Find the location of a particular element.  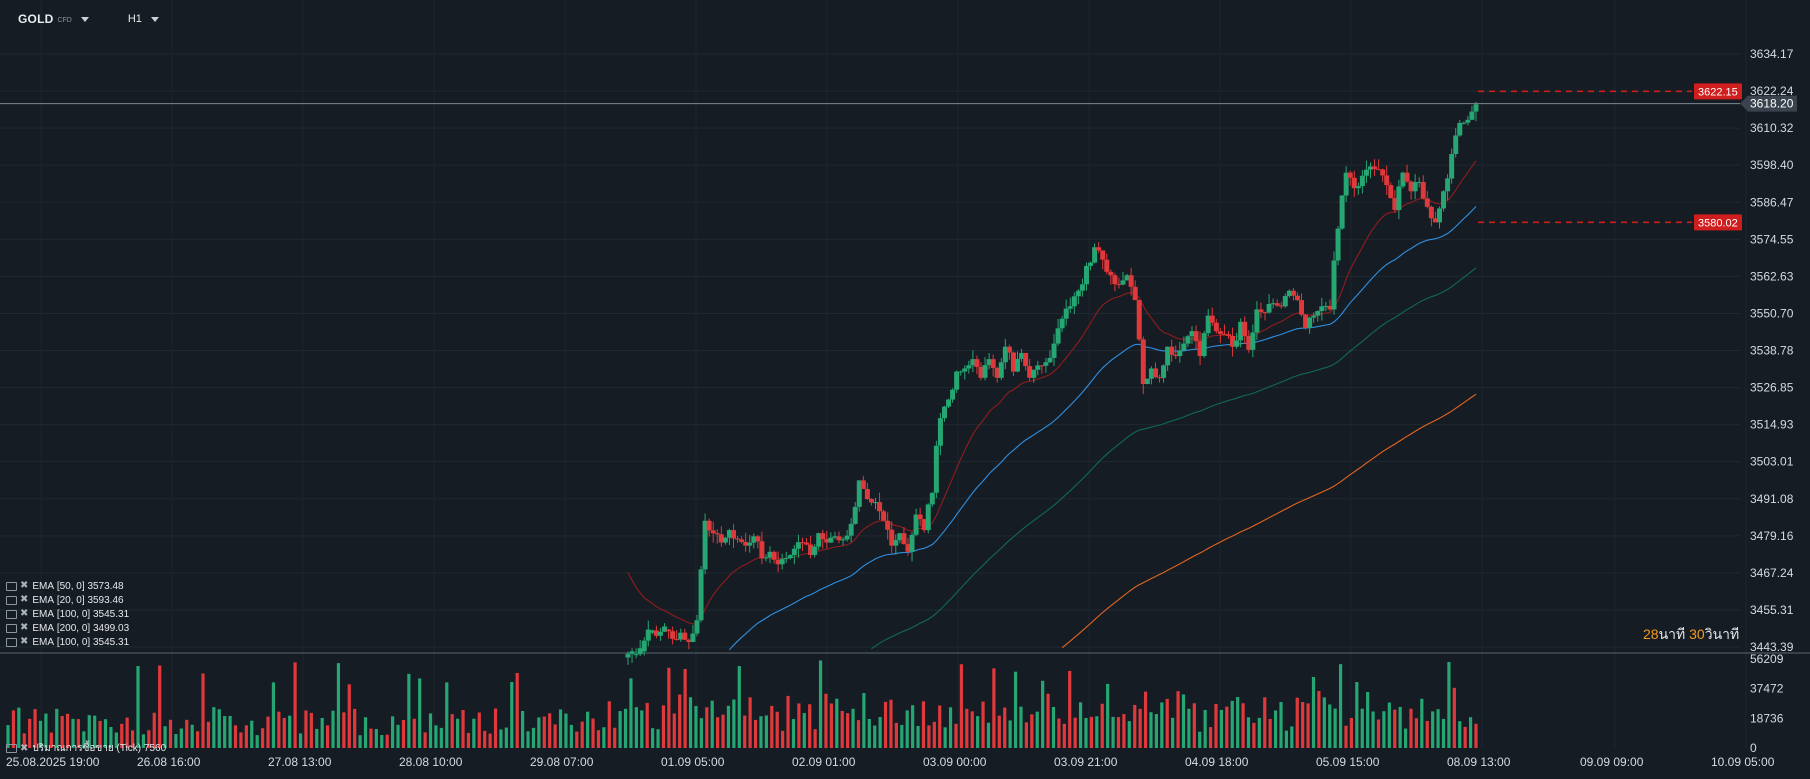

volume-tick-label: 56209 is located at coordinates (1767, 659).